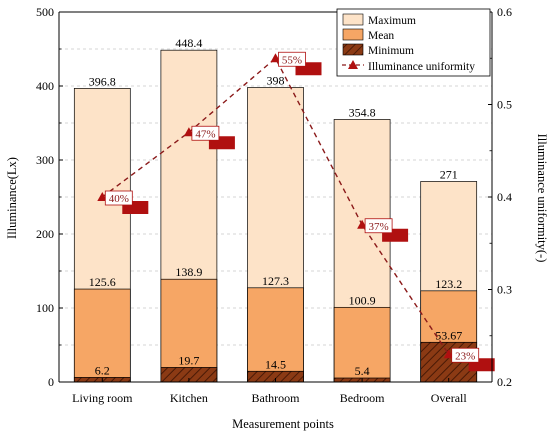 This screenshot has height=434, width=550. What do you see at coordinates (188, 43) in the screenshot?
I see `data-label-maximum: 448.4` at bounding box center [188, 43].